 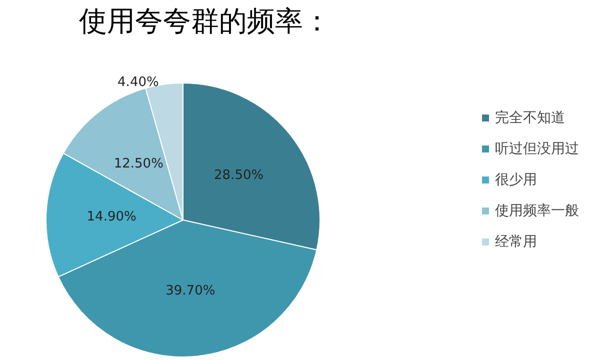 What do you see at coordinates (239, 175) in the screenshot?
I see `data-label: 28.50%` at bounding box center [239, 175].